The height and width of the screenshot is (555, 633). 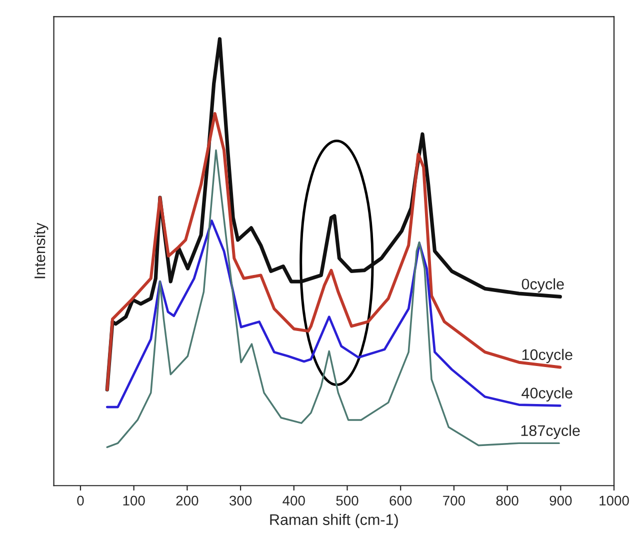 What do you see at coordinates (334, 521) in the screenshot?
I see `x-axis-title: Raman shift (cm-1)` at bounding box center [334, 521].